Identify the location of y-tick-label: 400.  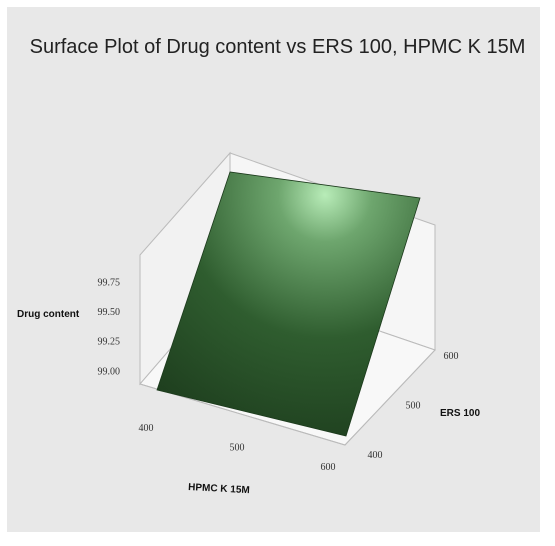
(375, 455).